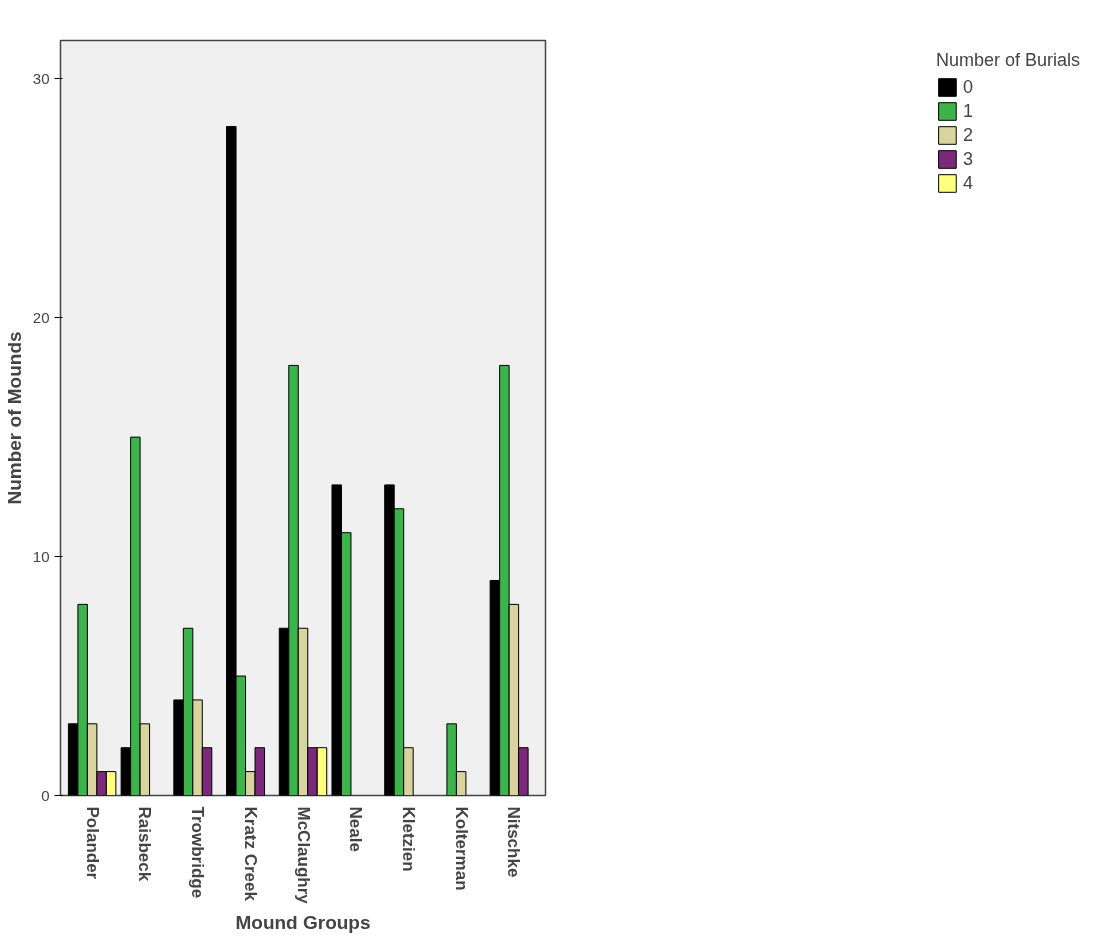 This screenshot has height=951, width=1108. I want to click on y-tick-label: 30, so click(41, 78).